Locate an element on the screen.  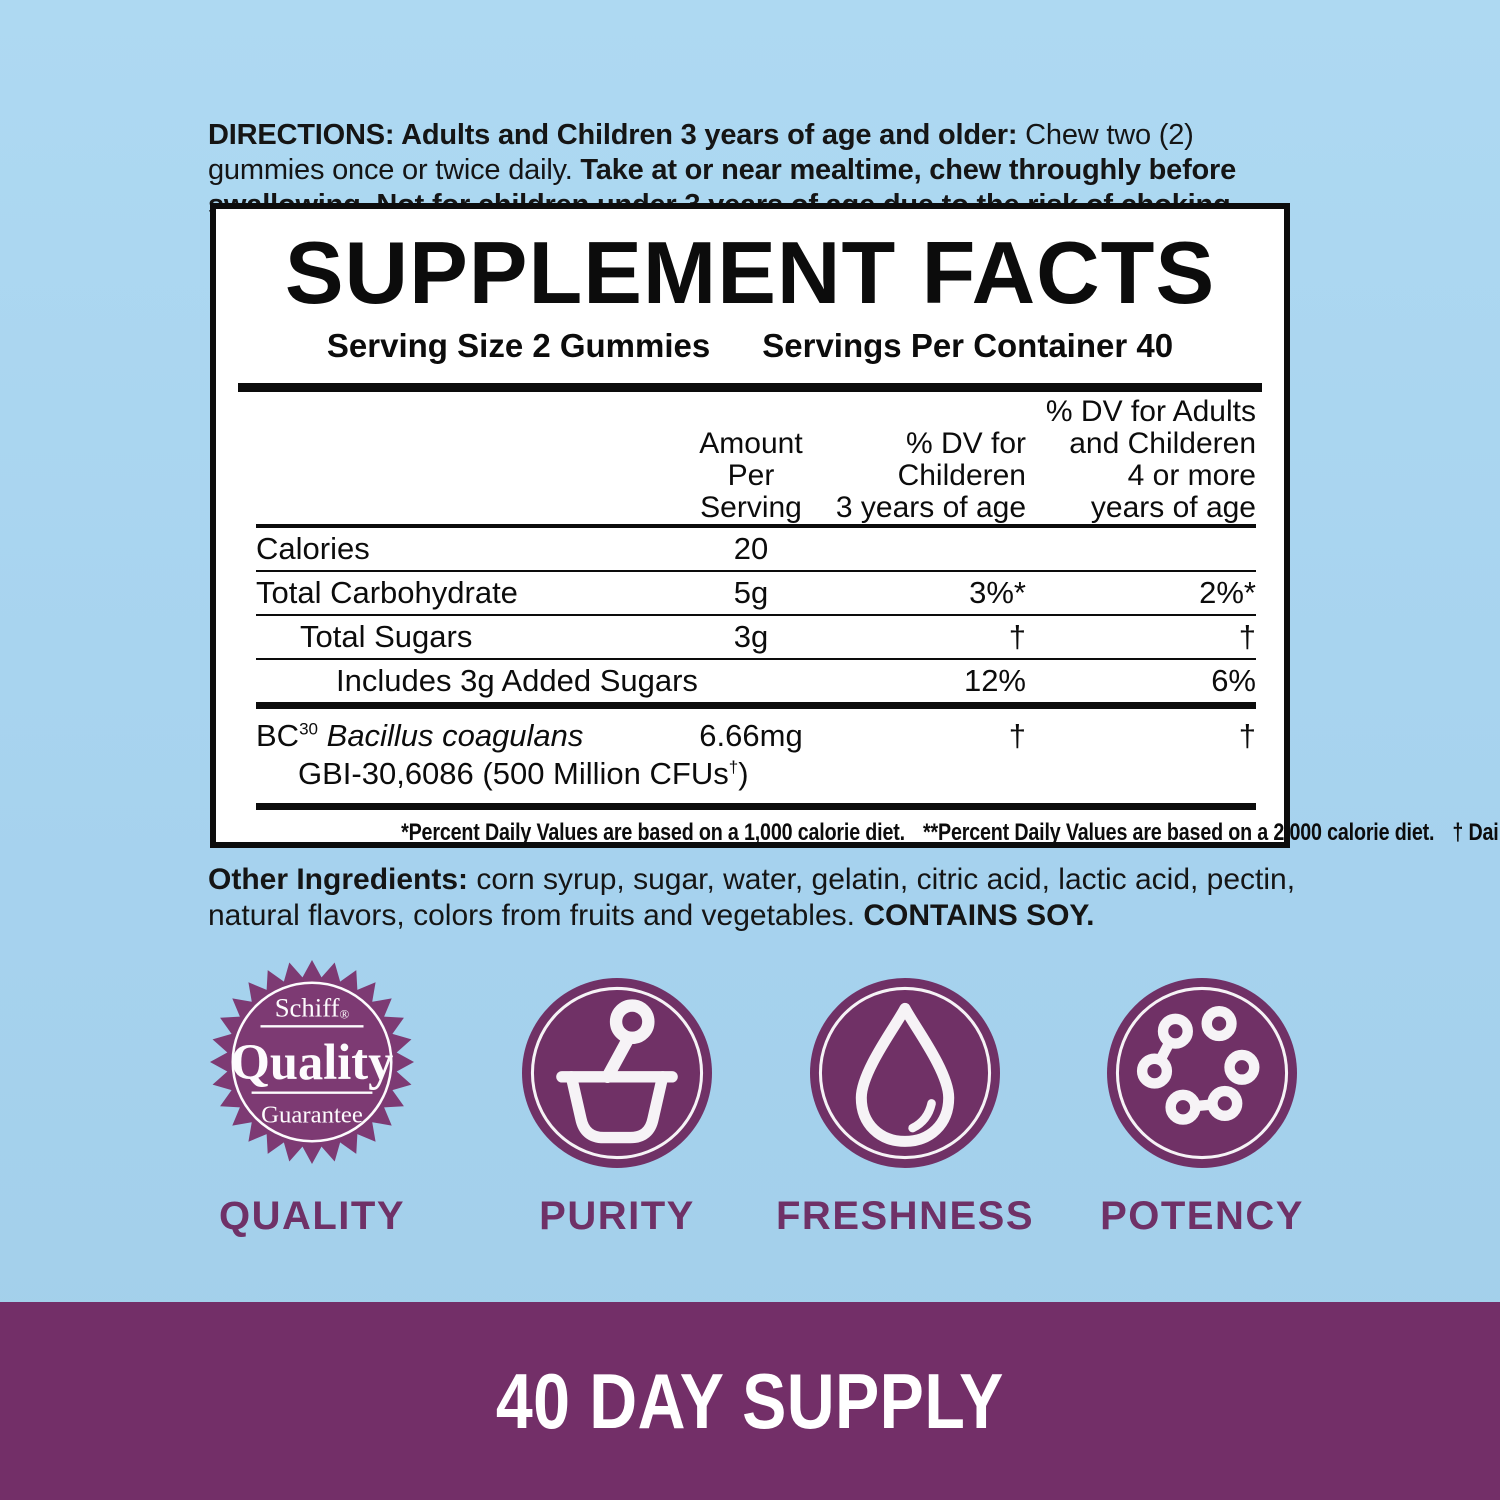
table-row-total-sugars: Total Sugars 3g † † is located at coordinates (778, 636).